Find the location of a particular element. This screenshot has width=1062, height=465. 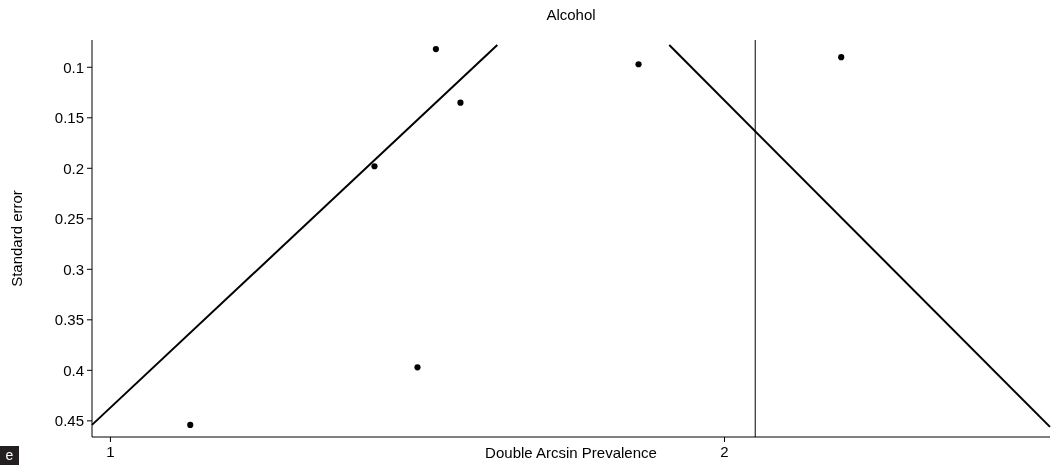

y-tick-label: 0.3 is located at coordinates (73, 269).